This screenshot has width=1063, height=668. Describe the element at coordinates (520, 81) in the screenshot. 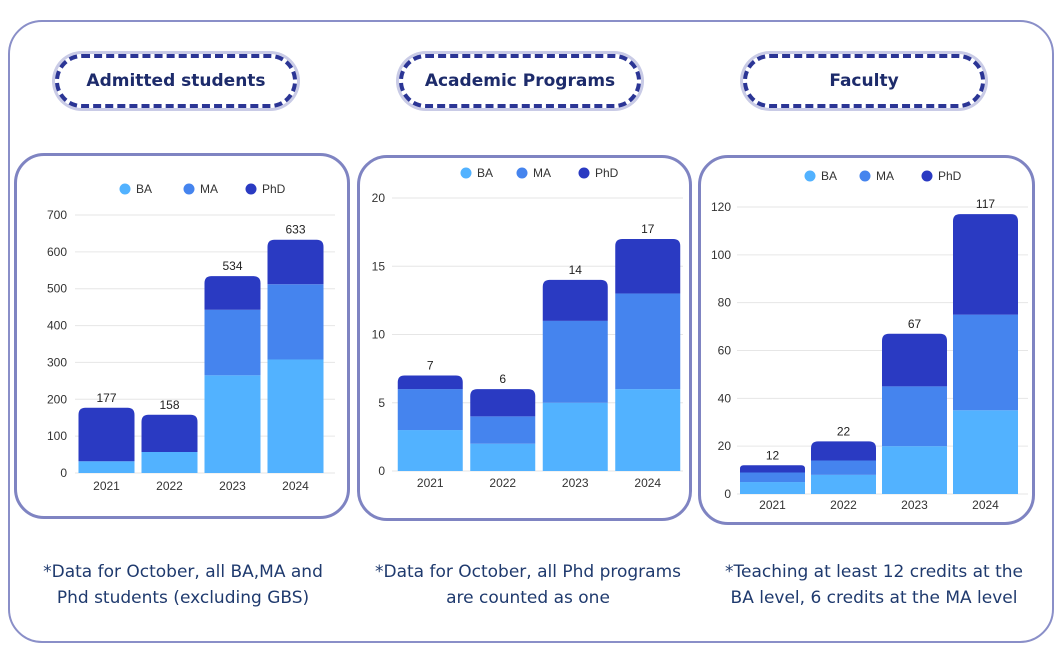

I see `academic-programs-title: Academic Programs` at that location.